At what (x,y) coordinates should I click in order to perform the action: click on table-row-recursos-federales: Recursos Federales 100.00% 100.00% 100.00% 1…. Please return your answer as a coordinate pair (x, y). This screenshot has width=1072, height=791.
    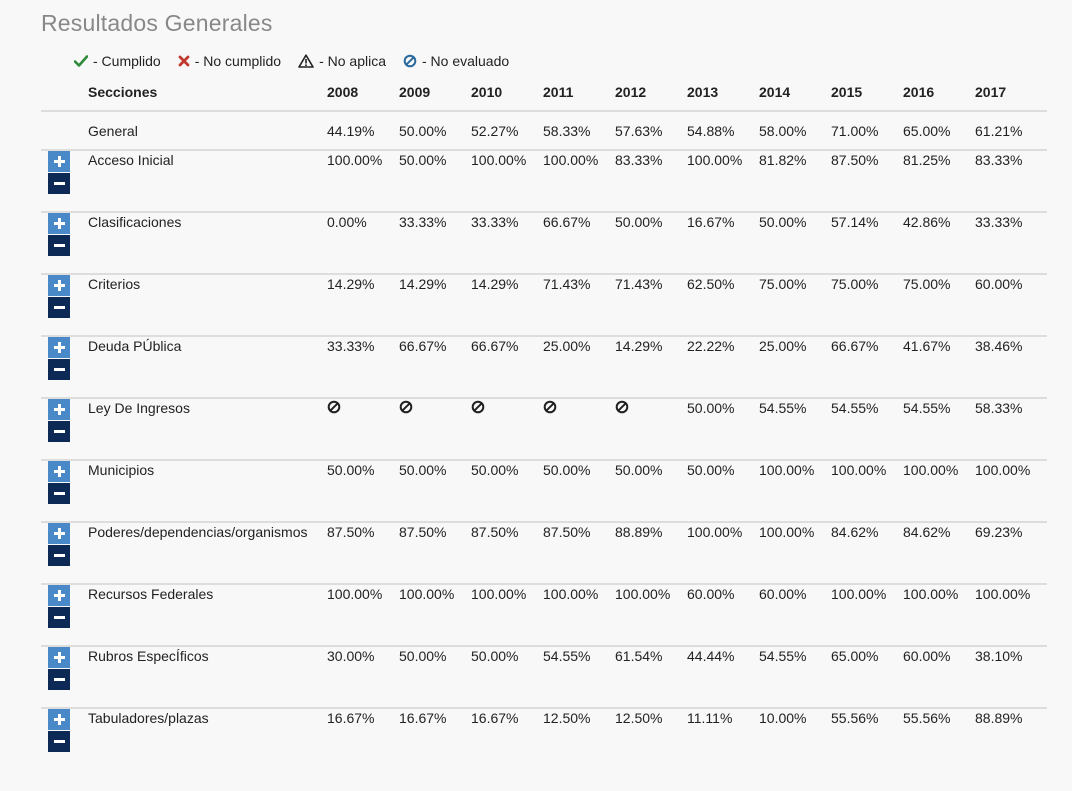
    Looking at the image, I should click on (544, 615).